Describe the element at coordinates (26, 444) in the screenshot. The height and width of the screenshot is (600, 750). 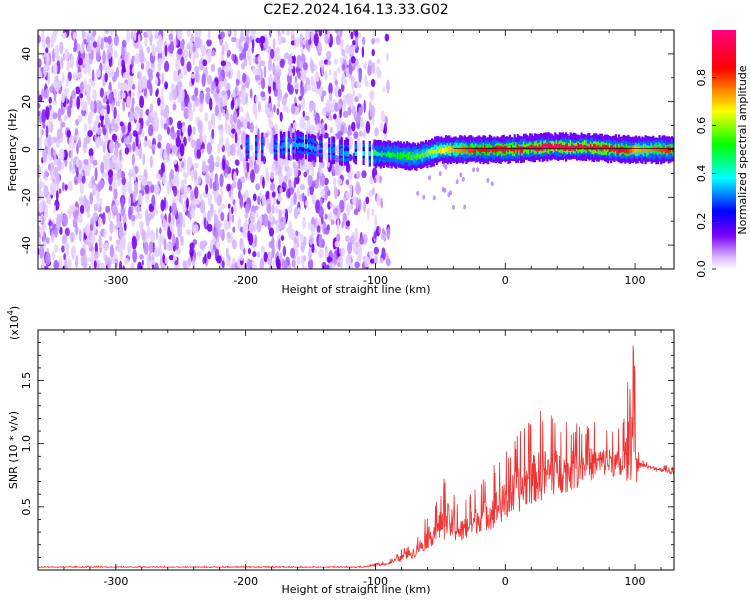
I see `snr-y-tick-label: 1.0` at that location.